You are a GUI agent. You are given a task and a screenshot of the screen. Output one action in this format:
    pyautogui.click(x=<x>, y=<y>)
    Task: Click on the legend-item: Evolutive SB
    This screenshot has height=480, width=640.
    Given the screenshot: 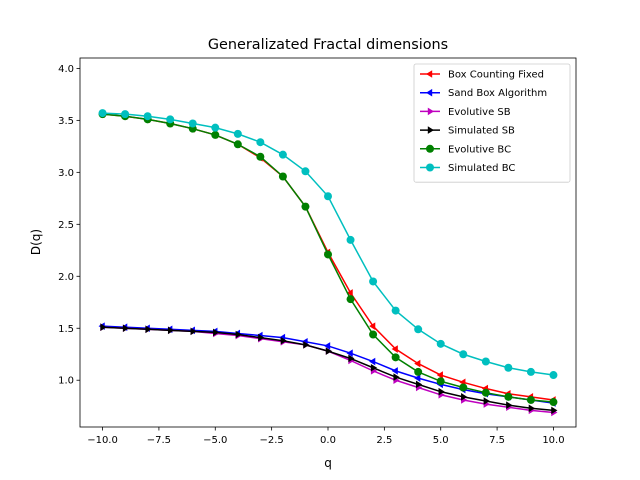 What is the action you would take?
    pyautogui.click(x=465, y=112)
    